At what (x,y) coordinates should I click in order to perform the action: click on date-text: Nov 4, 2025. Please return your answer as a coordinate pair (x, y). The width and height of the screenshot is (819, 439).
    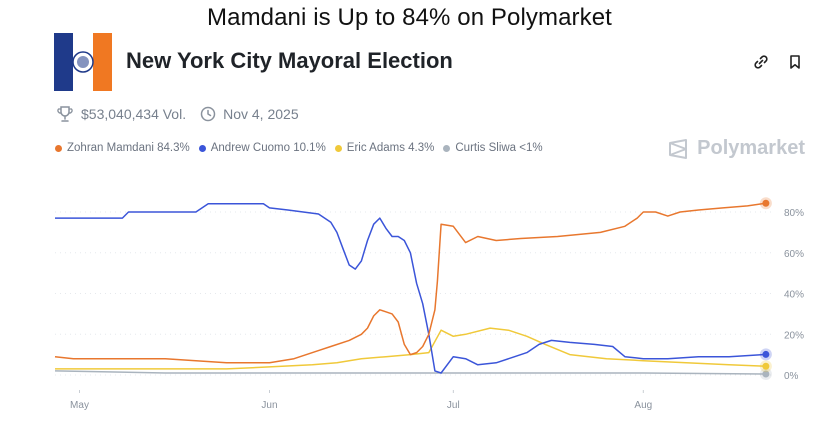
    Looking at the image, I should click on (261, 114).